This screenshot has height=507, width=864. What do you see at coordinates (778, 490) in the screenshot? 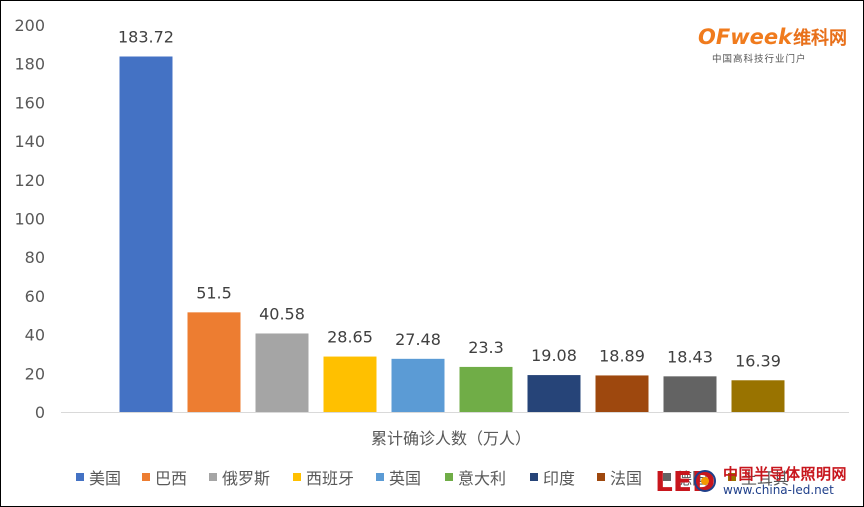
I see `led-site-url: www.china-led.net` at bounding box center [778, 490].